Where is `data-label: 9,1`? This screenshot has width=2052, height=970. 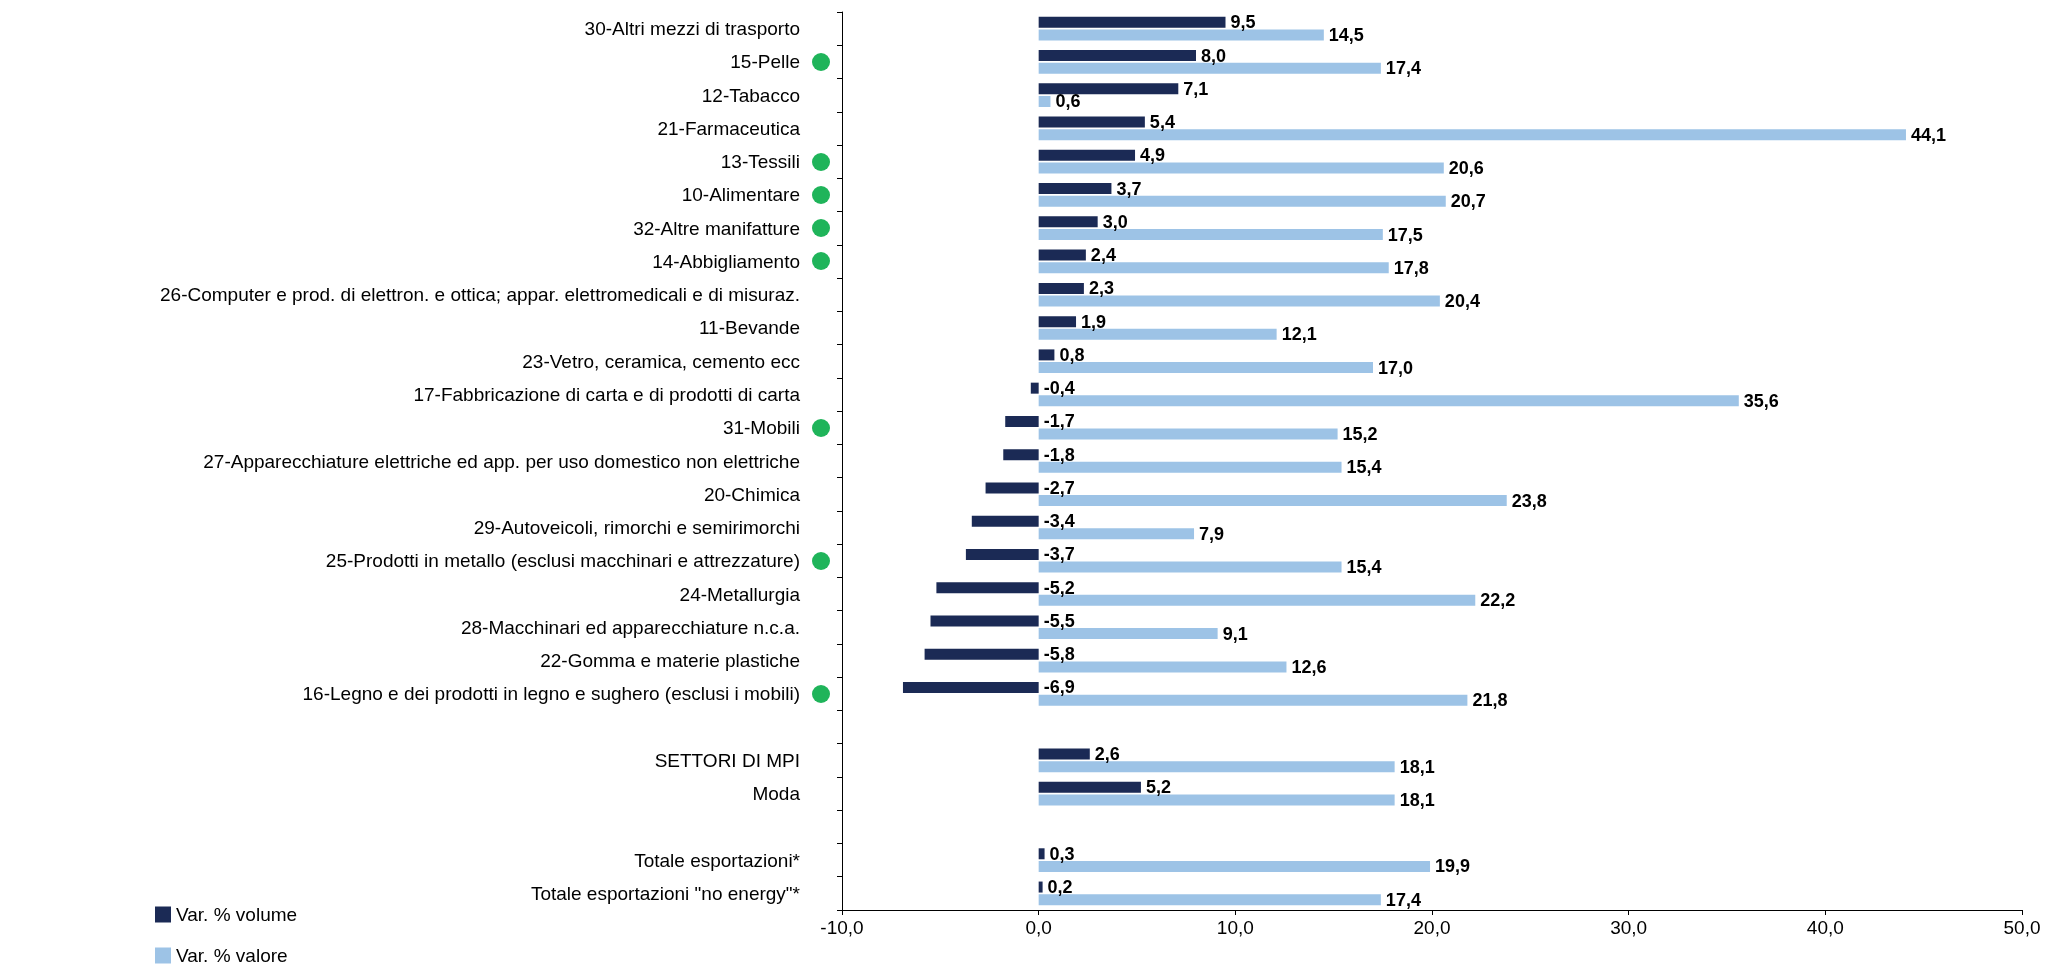
data-label: 9,1 is located at coordinates (1235, 633).